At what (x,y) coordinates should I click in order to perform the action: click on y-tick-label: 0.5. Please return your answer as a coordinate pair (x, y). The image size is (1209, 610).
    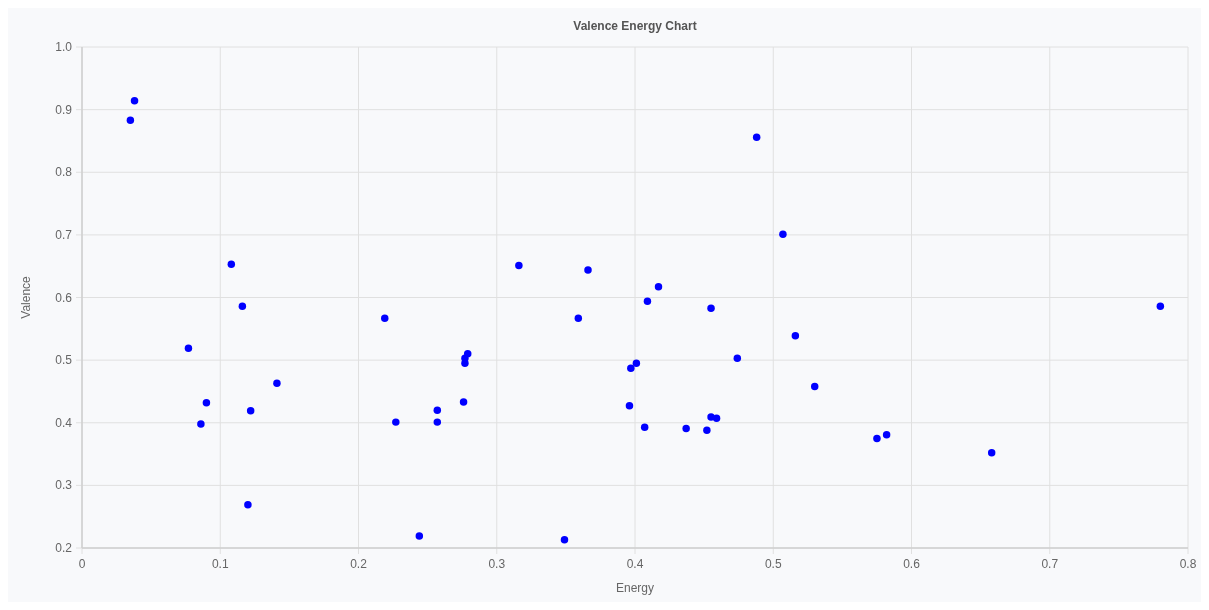
    Looking at the image, I should click on (64, 360).